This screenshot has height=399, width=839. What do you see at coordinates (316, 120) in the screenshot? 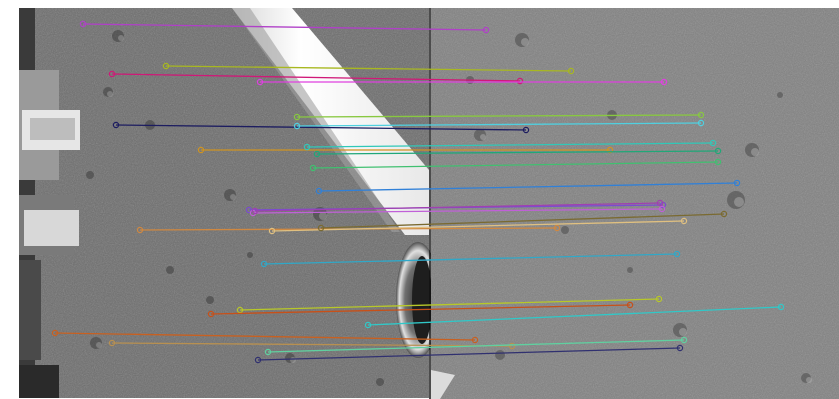
I see `glare-edge` at bounding box center [316, 120].